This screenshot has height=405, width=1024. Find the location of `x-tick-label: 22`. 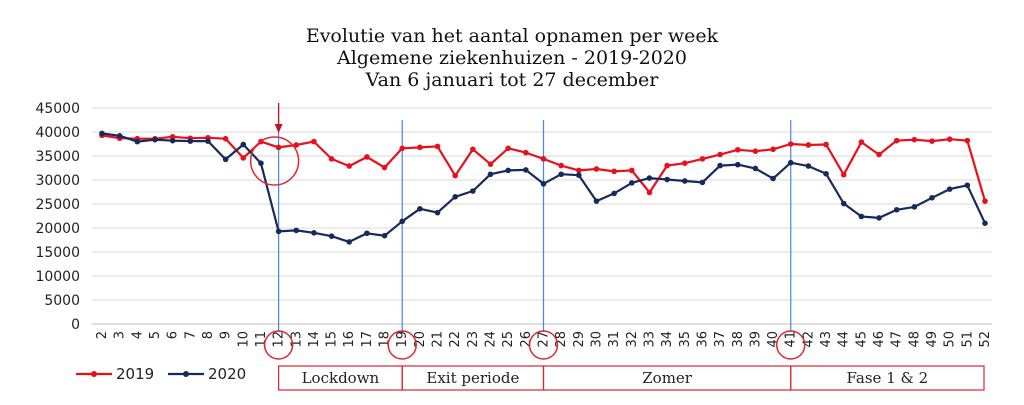

x-tick-label: 22 is located at coordinates (455, 339).